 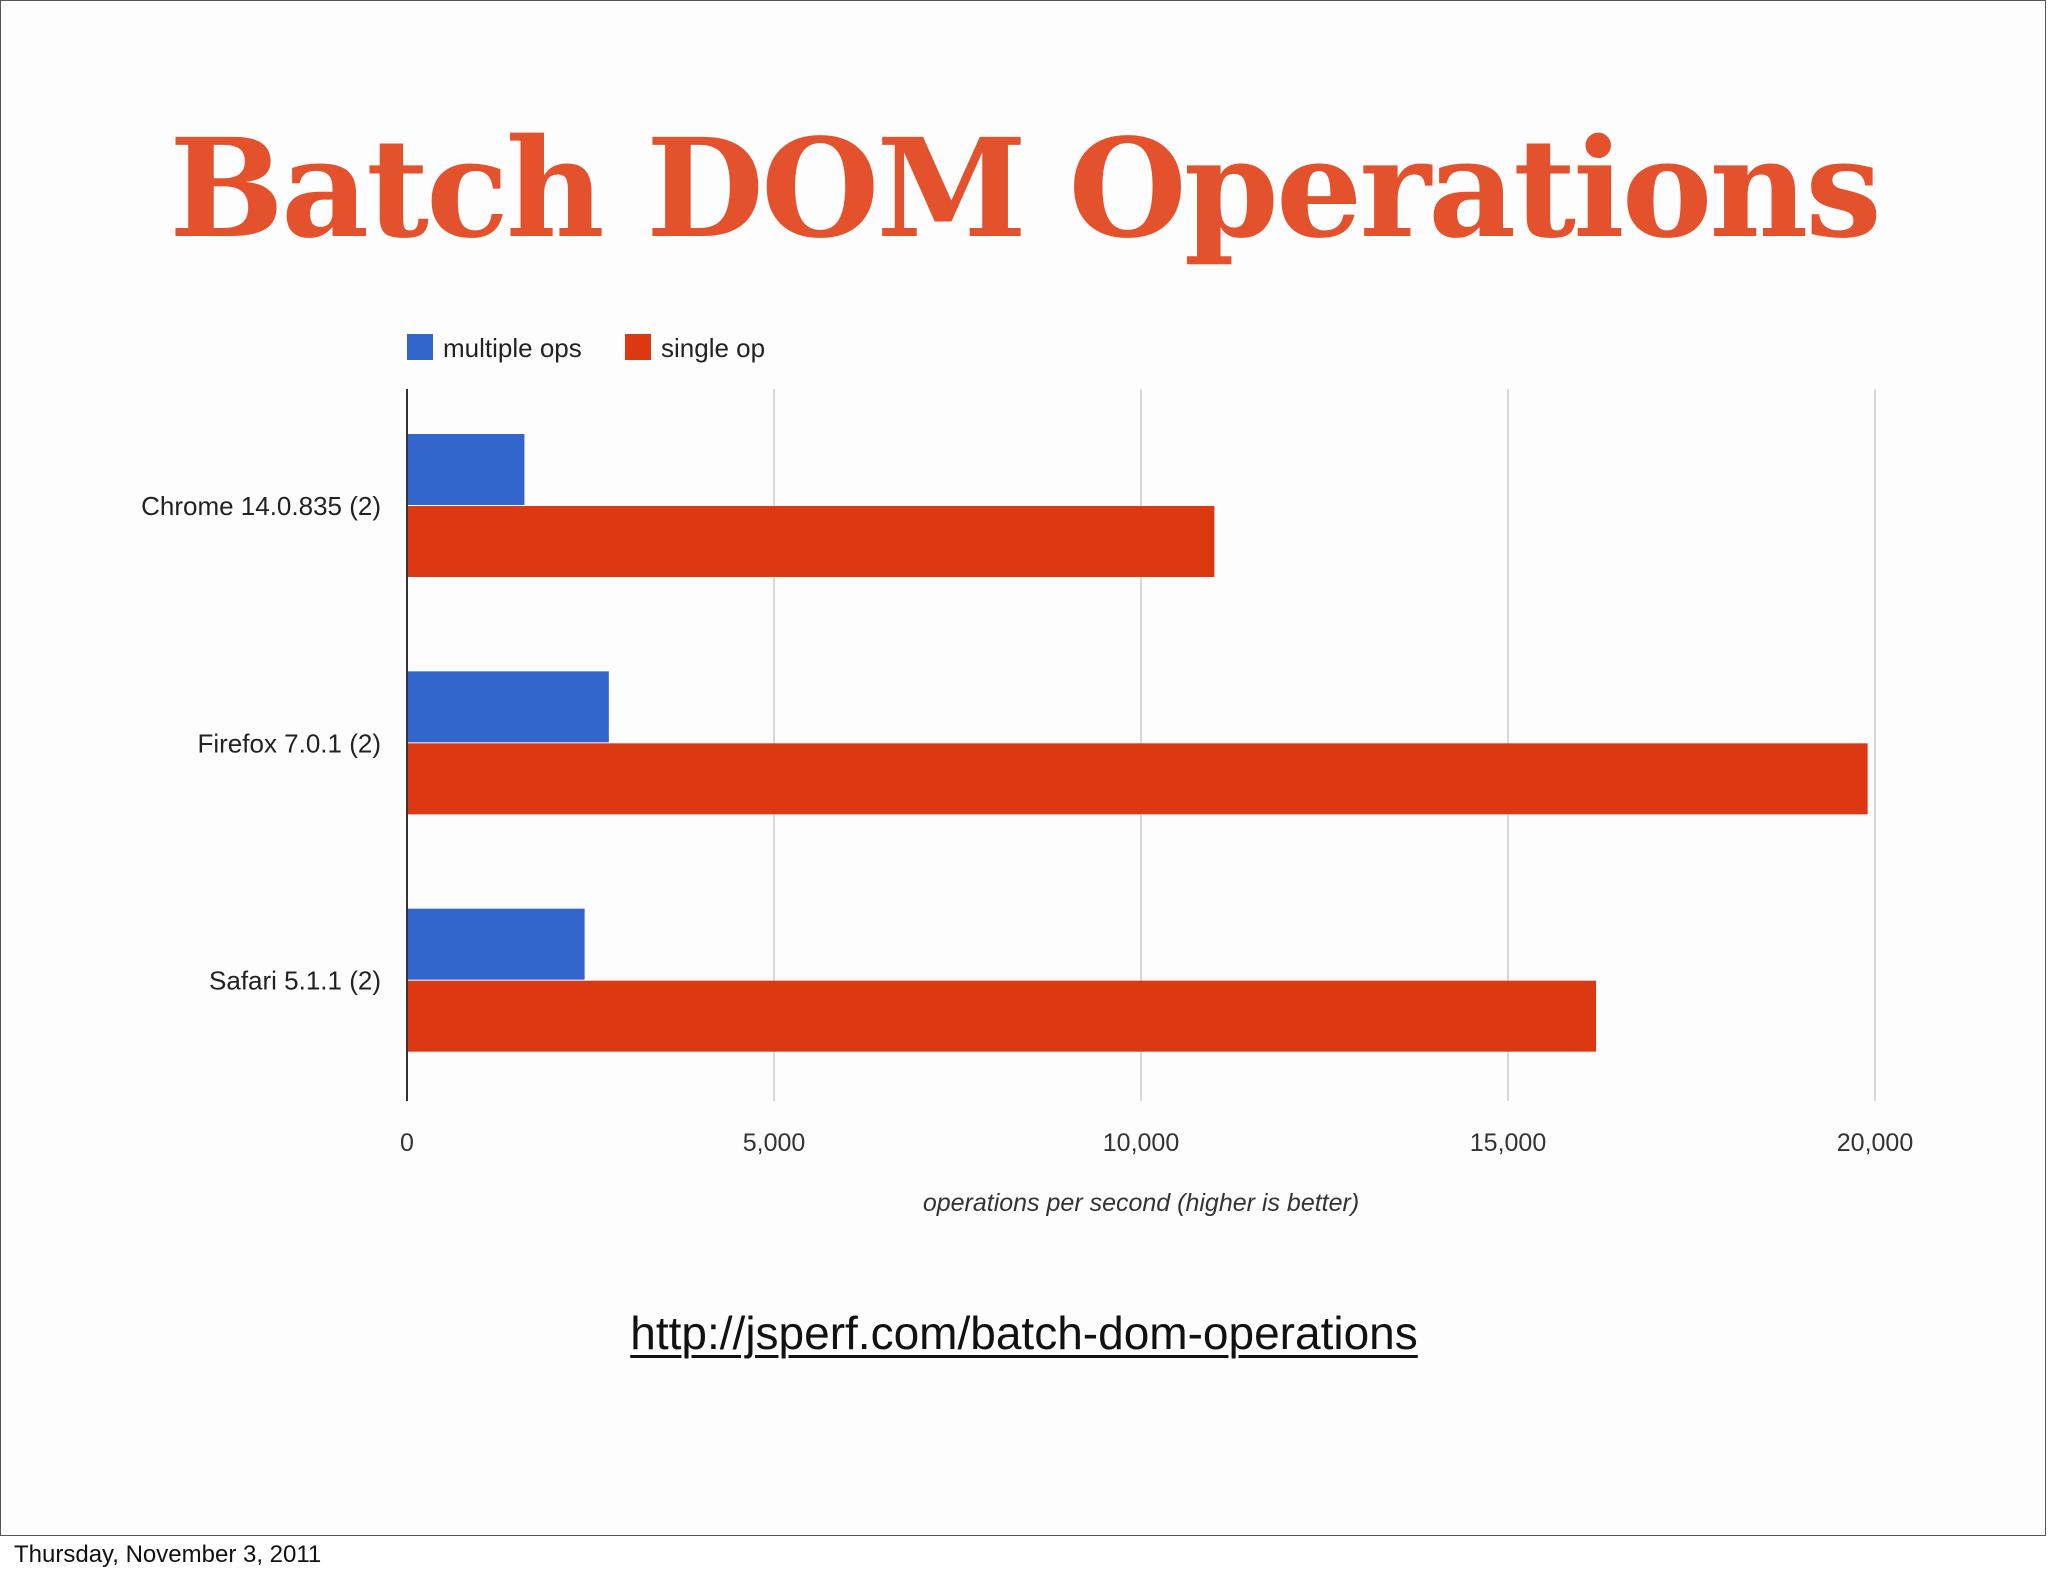 I want to click on x-tick-label: 10,000, so click(x=1141, y=1143).